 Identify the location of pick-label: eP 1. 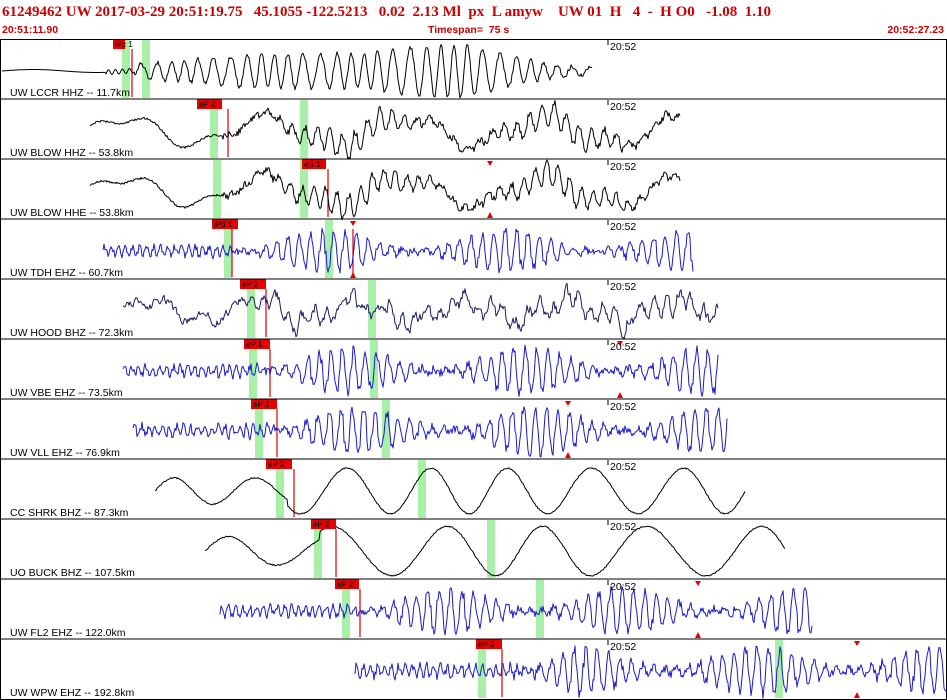
(254, 344).